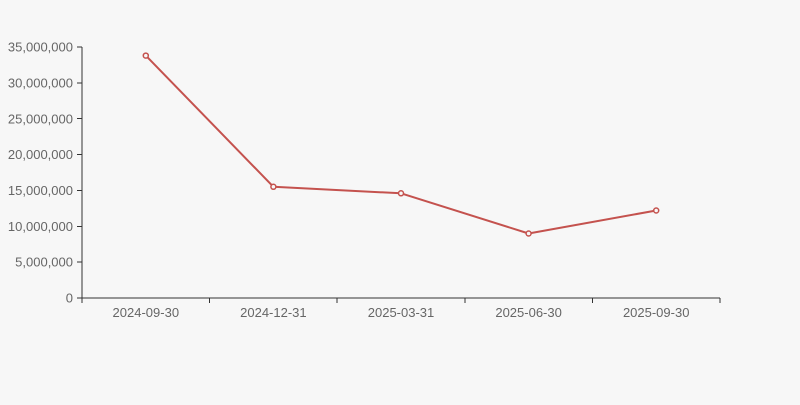 The image size is (800, 405). I want to click on y-axis-label: 0, so click(69, 298).